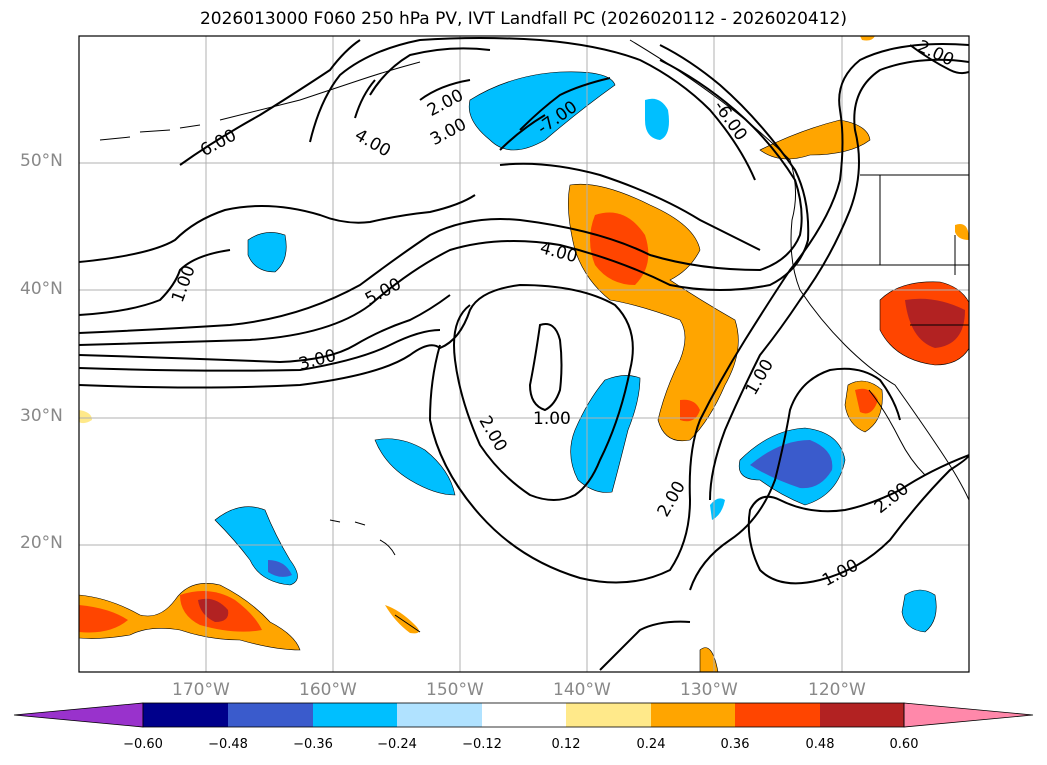 This screenshot has height=765, width=1047. What do you see at coordinates (228, 744) in the screenshot?
I see `colorbar-tick: −0.48` at bounding box center [228, 744].